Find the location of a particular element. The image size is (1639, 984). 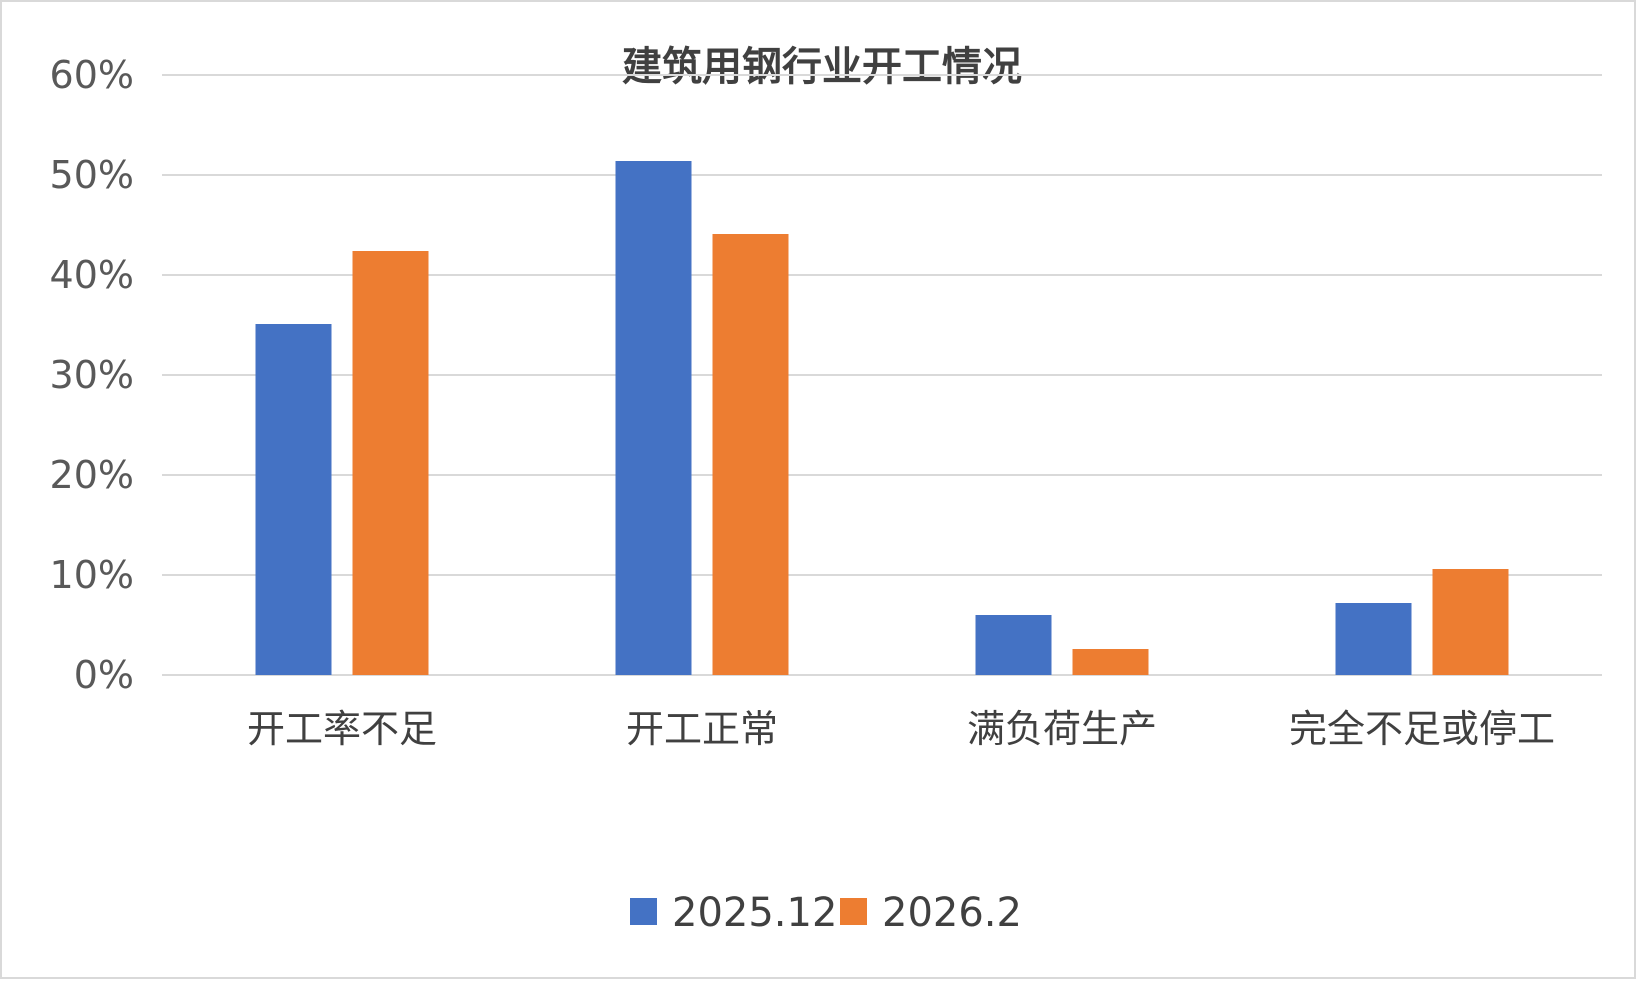

y-tick-label: 30% is located at coordinates (92, 375).